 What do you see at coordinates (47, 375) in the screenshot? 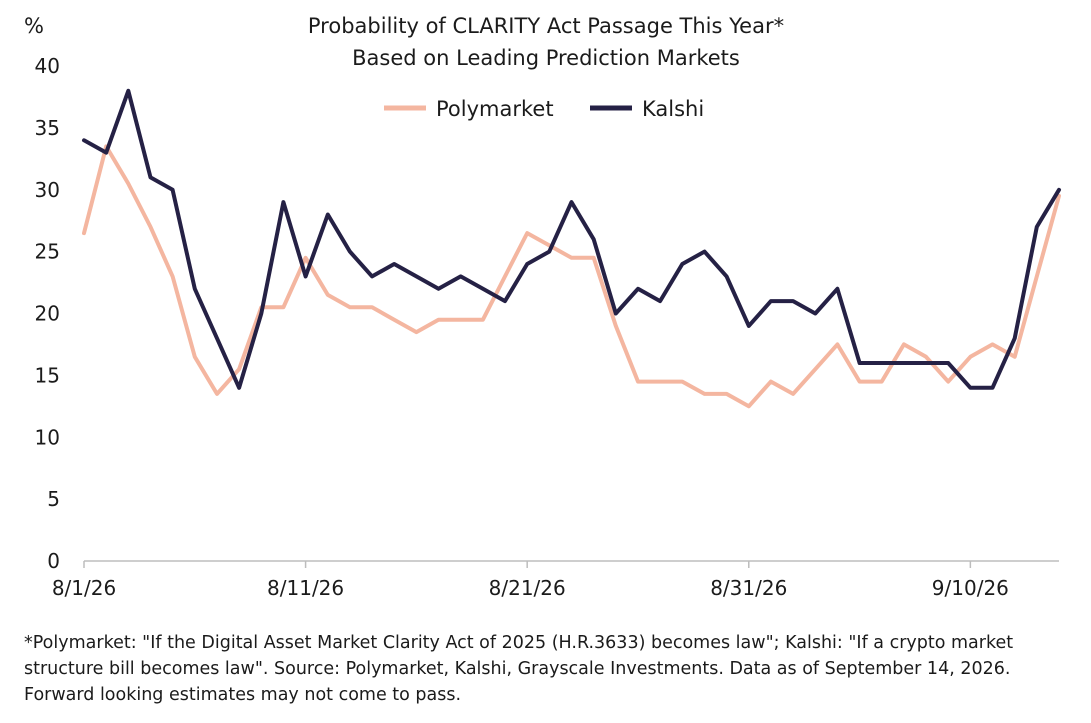
I see `y-tick-label: 15` at bounding box center [47, 375].